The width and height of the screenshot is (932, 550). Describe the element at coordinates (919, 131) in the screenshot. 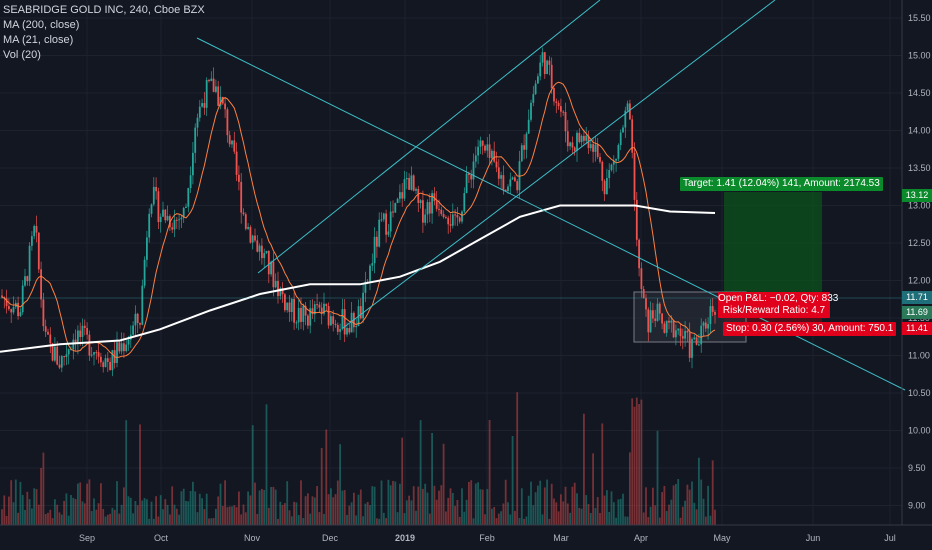

I see `price-tick-label: 14.00` at that location.